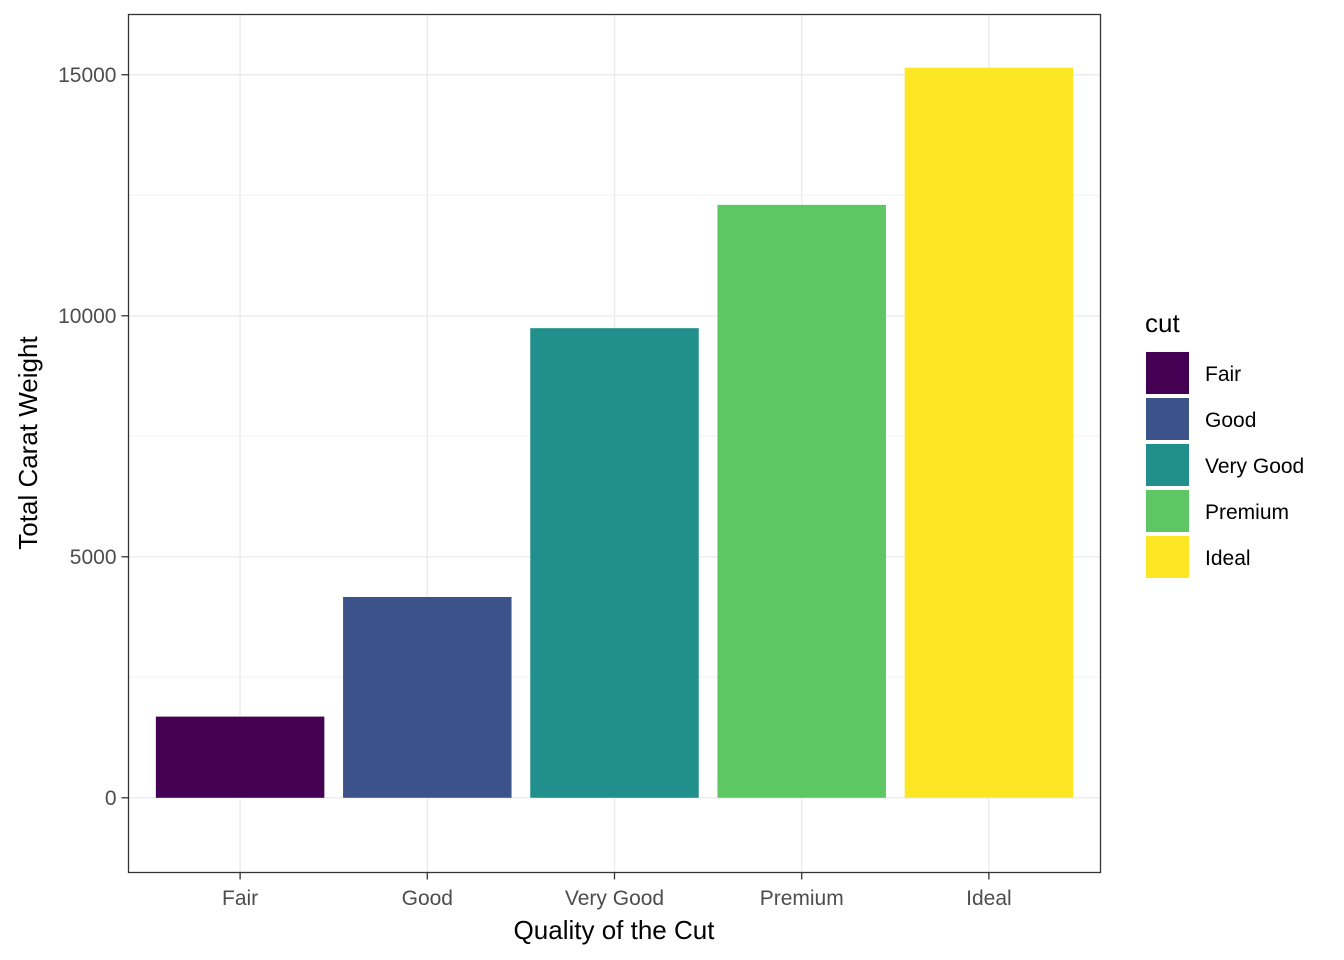  What do you see at coordinates (989, 432) in the screenshot?
I see `bar-ideal` at bounding box center [989, 432].